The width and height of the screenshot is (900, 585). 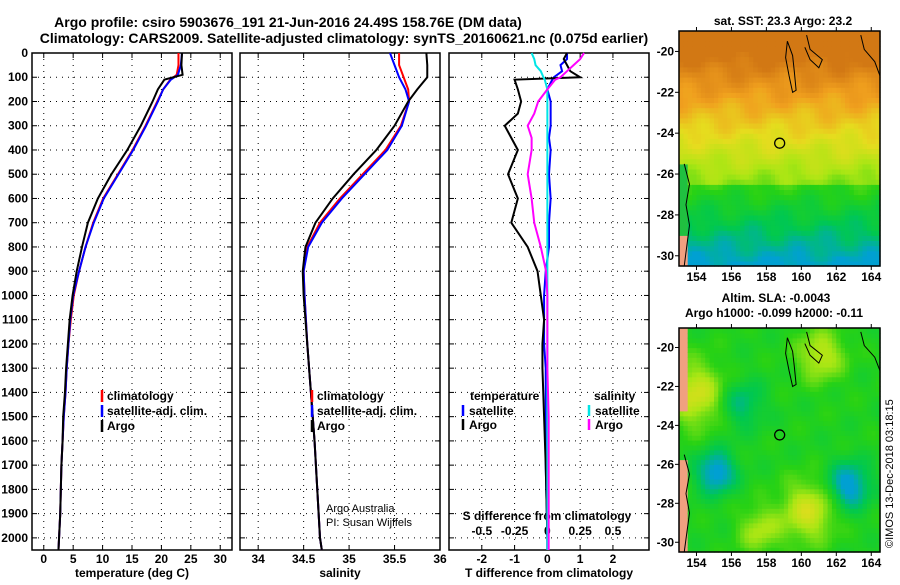 I want to click on reef-contour, so click(x=791, y=362).